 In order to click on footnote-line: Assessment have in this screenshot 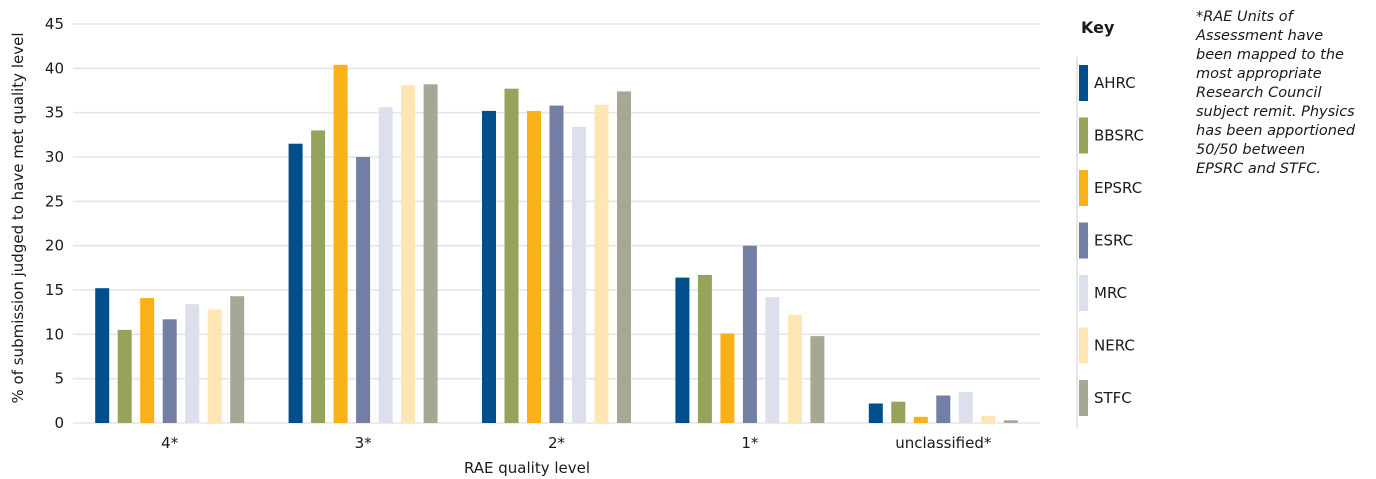, I will do `click(1260, 36)`.